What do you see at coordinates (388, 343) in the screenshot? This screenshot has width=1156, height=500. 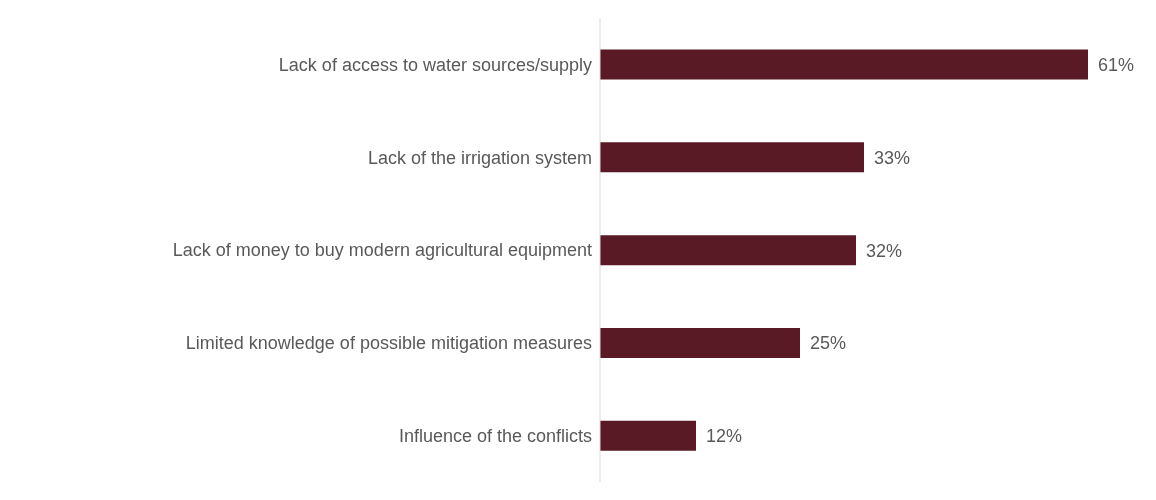 I see `y-tick-label: Limited knowledge of possible mitigation measures` at bounding box center [388, 343].